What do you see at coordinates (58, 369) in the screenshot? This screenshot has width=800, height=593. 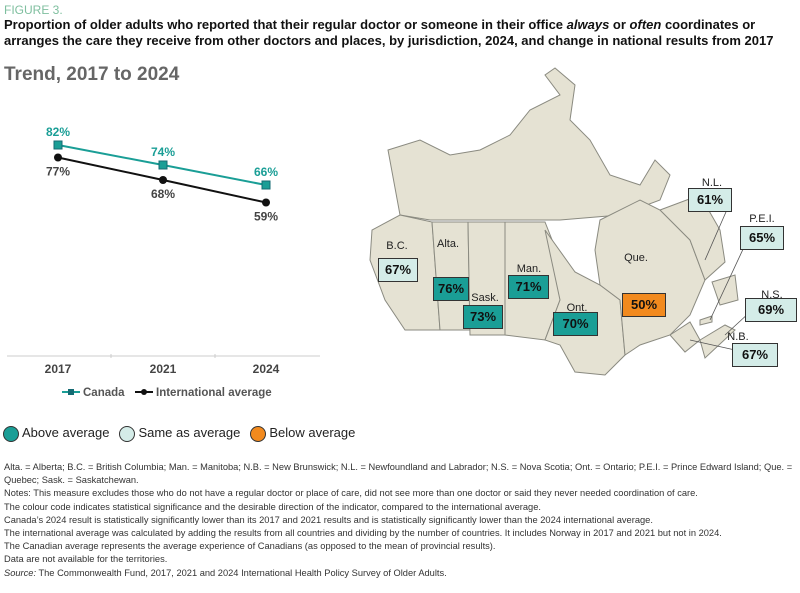 I see `x-tick-label: 2017` at bounding box center [58, 369].